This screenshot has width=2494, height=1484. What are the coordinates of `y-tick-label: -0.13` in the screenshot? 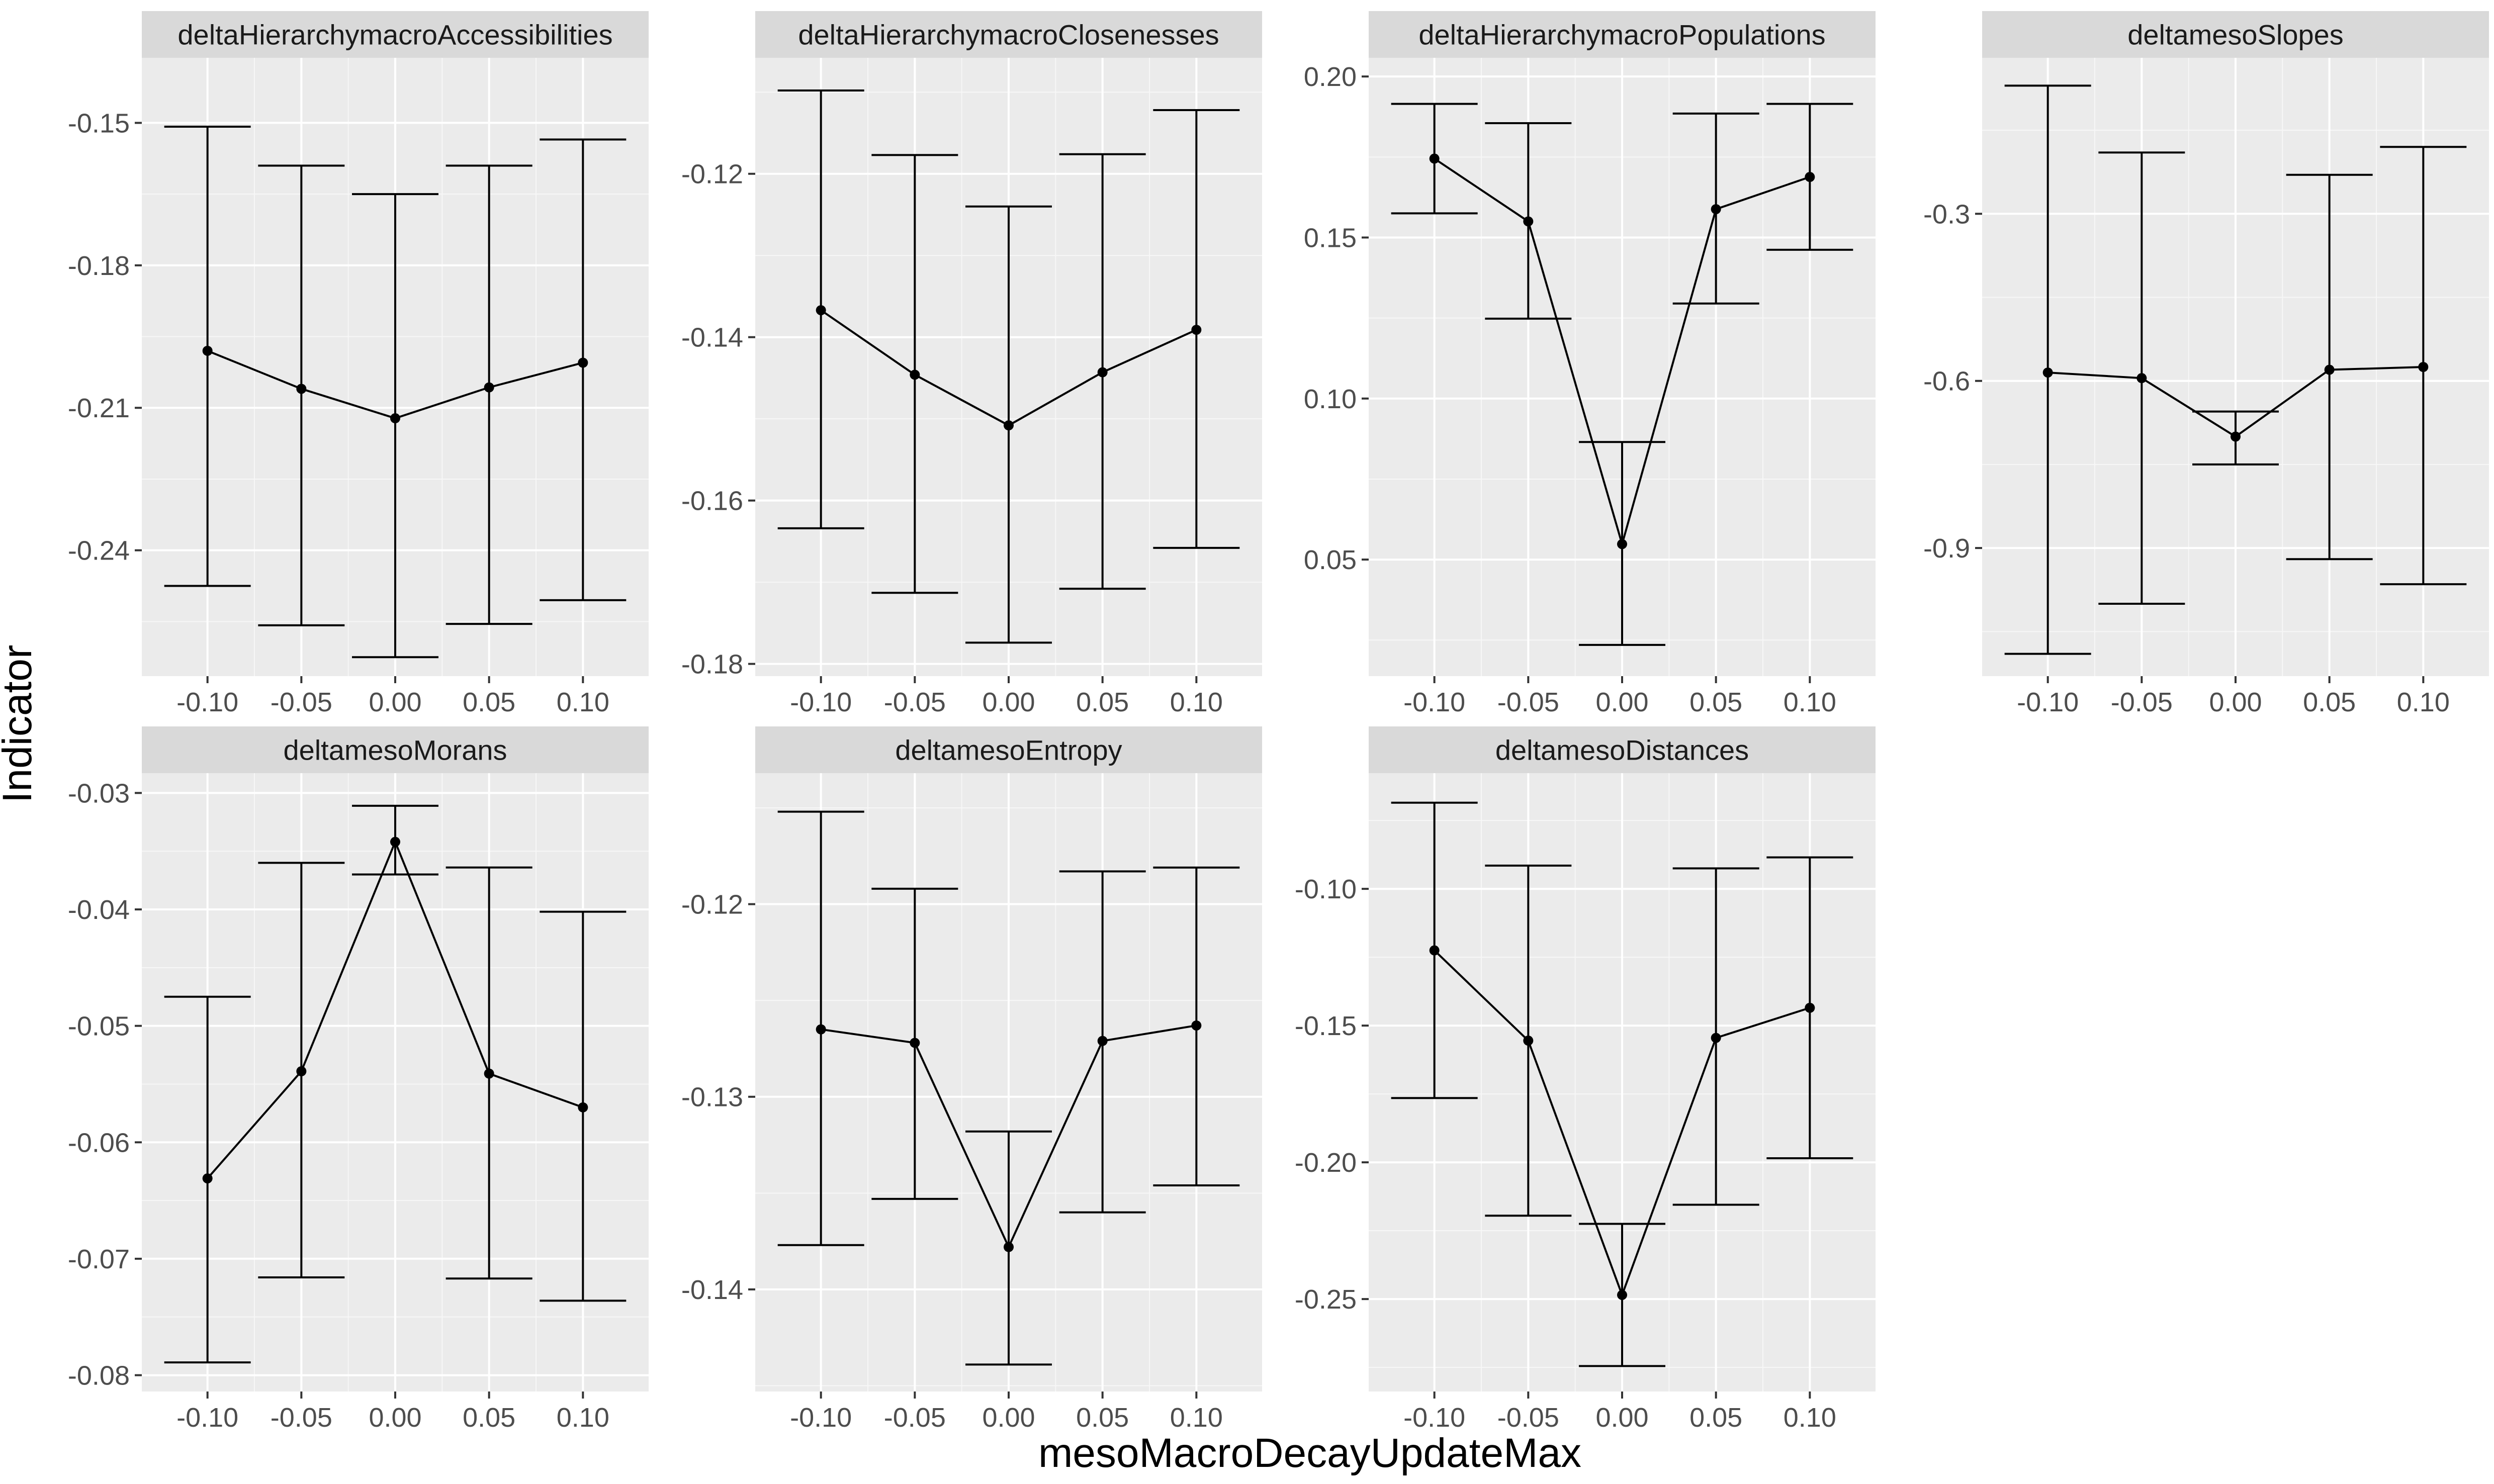 It's located at (712, 1097).